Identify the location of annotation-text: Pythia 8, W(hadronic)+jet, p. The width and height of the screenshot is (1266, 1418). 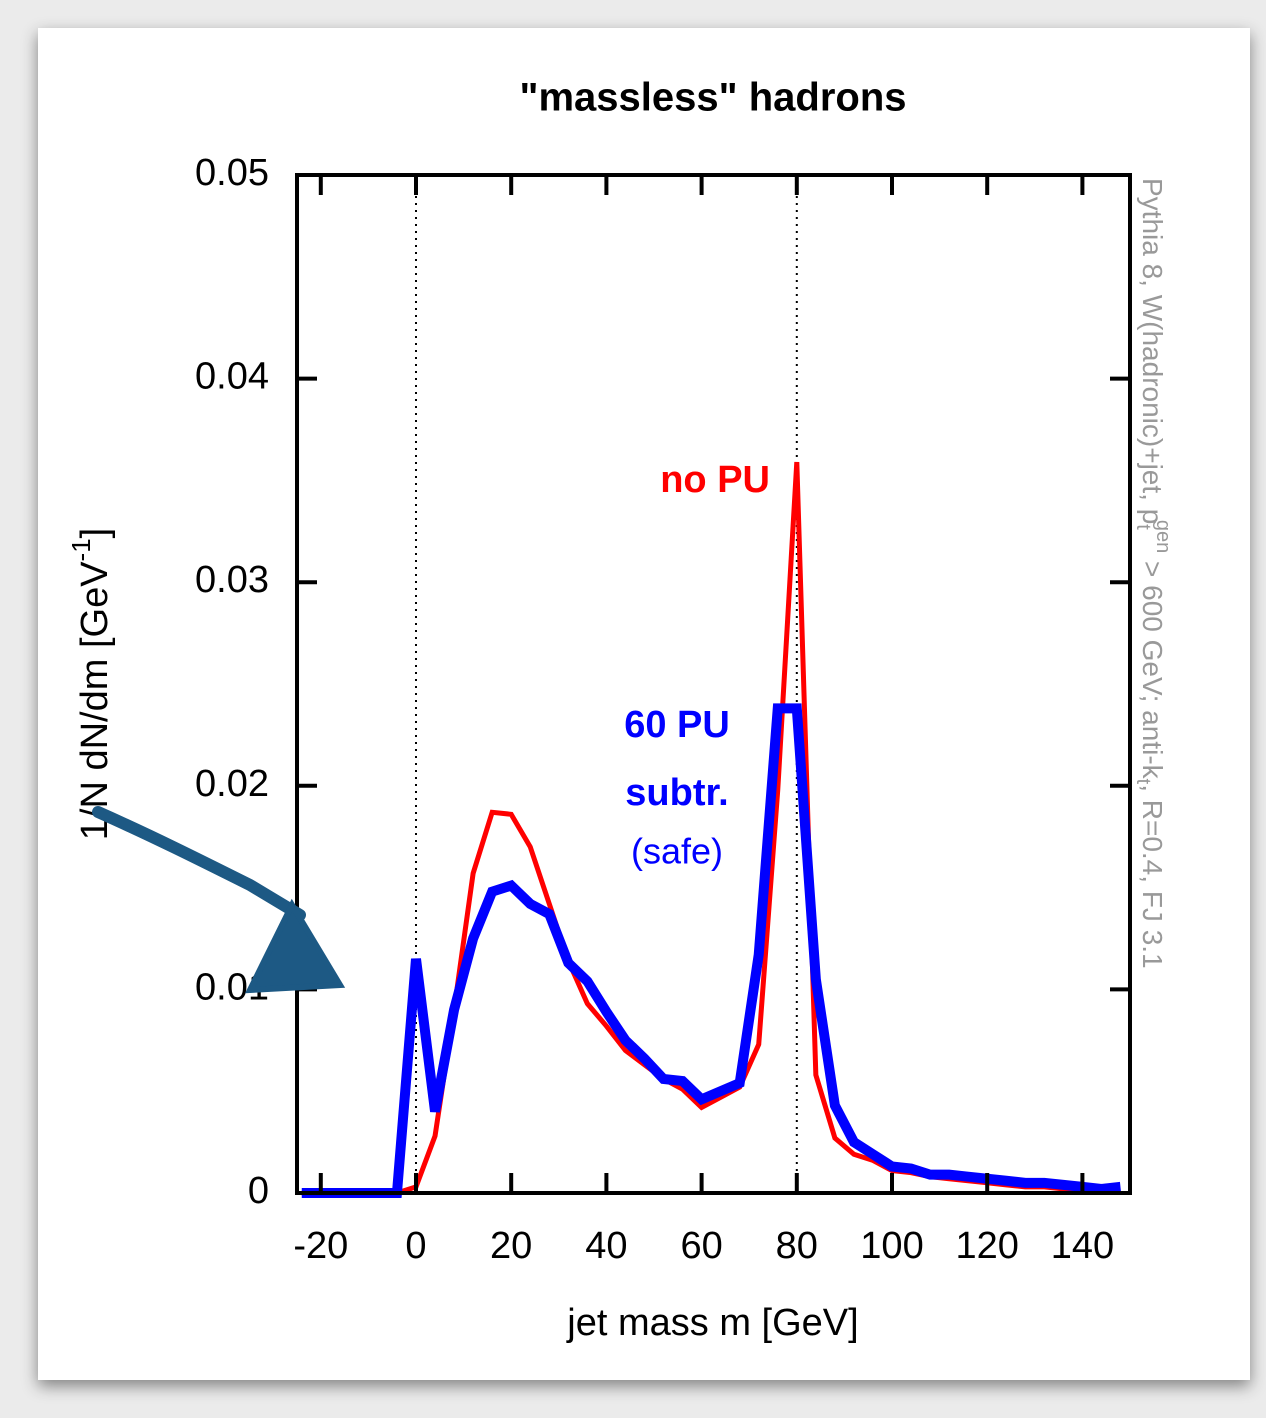
(1152, 351).